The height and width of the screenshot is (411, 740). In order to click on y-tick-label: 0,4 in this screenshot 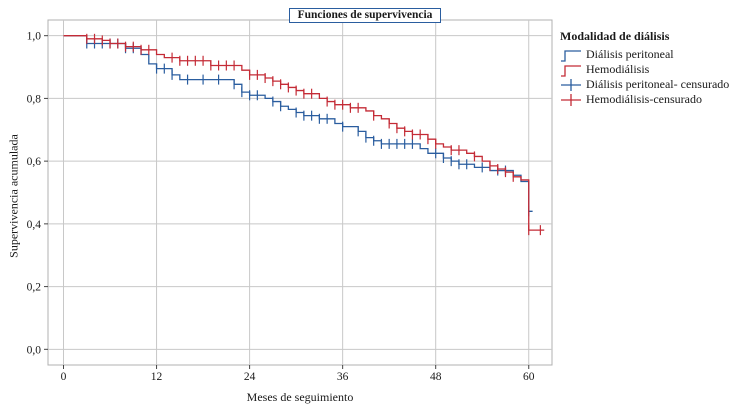, I will do `click(34, 225)`.